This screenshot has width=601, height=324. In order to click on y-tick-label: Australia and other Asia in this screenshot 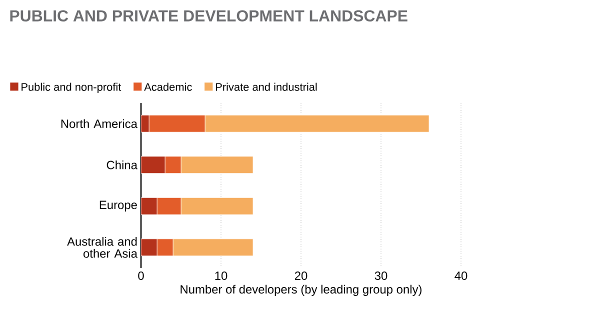, I will do `click(102, 247)`.